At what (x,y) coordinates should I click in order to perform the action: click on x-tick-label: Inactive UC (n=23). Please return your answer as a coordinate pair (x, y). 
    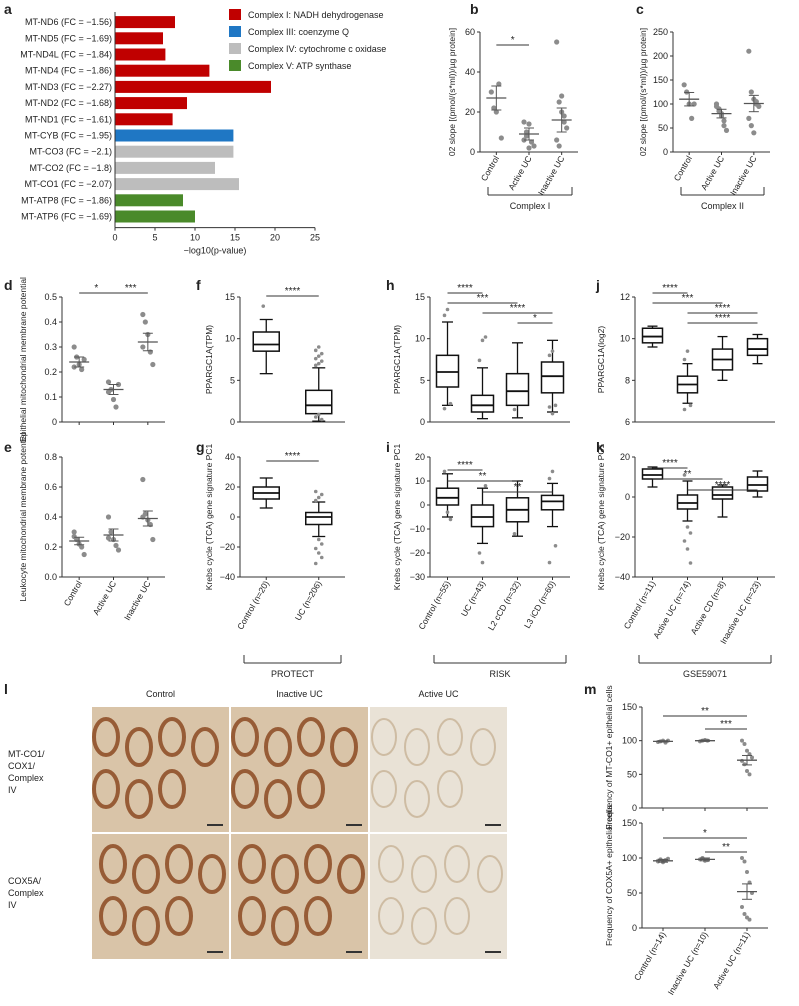
    Looking at the image, I should click on (740, 612).